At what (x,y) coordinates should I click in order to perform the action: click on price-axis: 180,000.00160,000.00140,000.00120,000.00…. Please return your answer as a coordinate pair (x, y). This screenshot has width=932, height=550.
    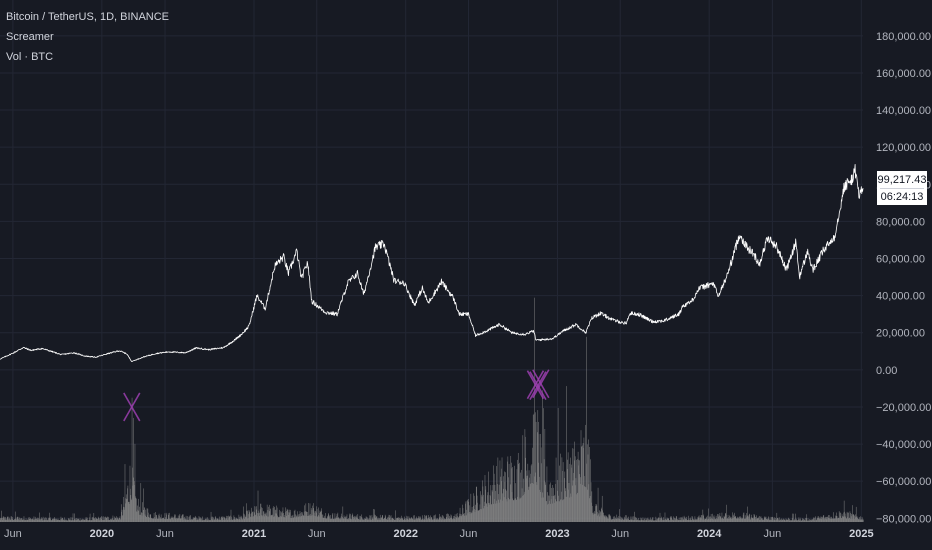
    Looking at the image, I should click on (903, 278).